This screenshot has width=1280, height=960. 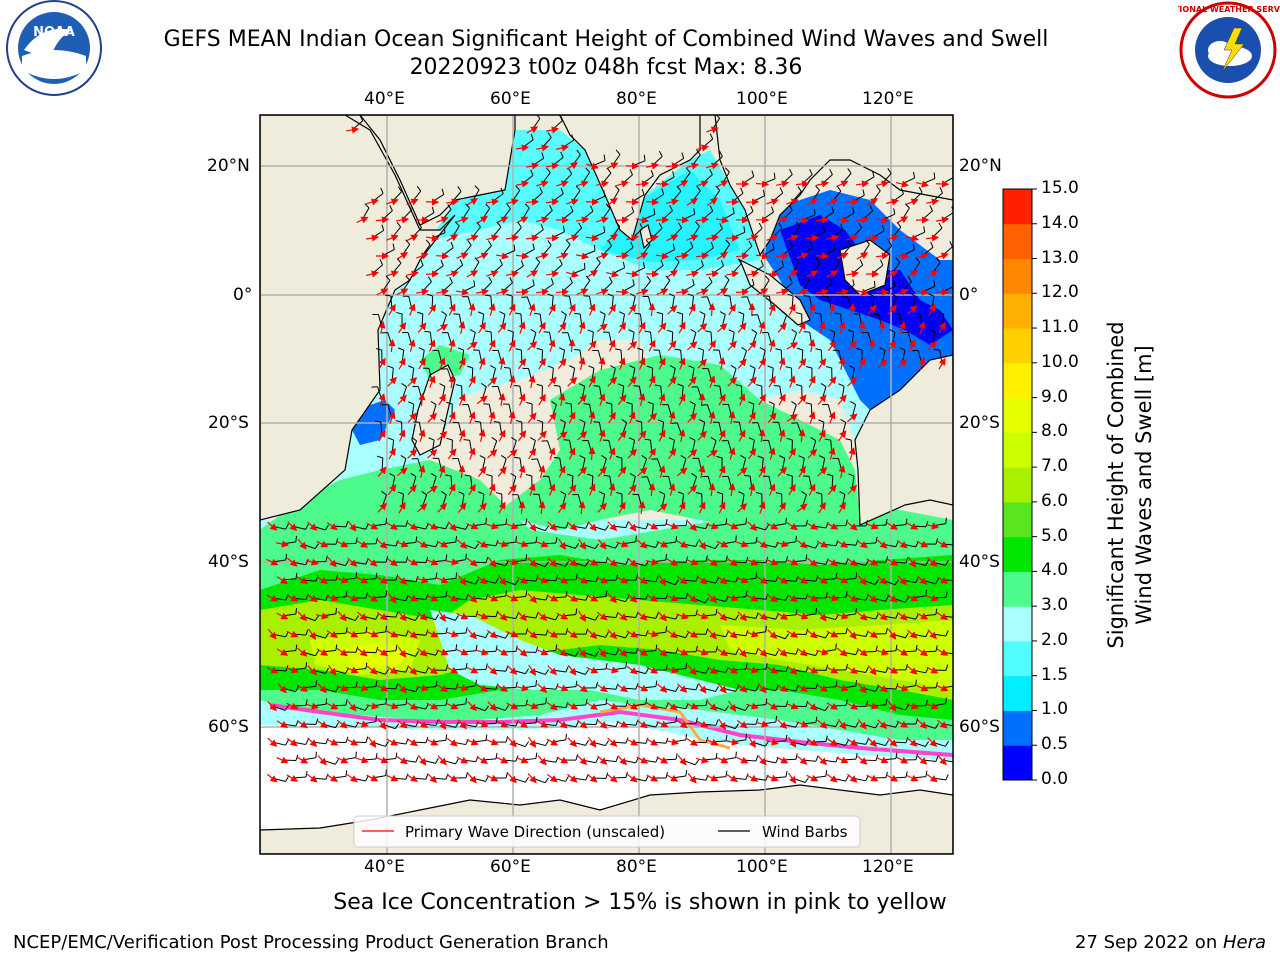 What do you see at coordinates (243, 295) in the screenshot?
I see `lat-label-left-0: 0°` at bounding box center [243, 295].